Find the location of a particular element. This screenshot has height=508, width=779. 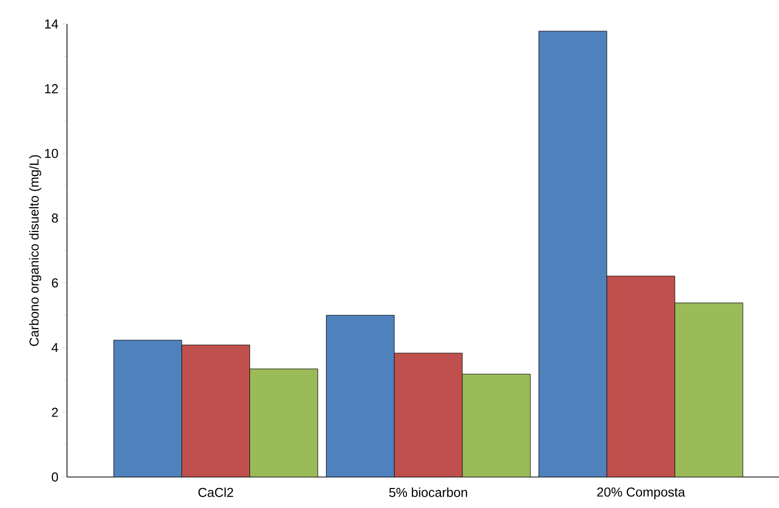

y-tick-label: 4 is located at coordinates (55, 347).